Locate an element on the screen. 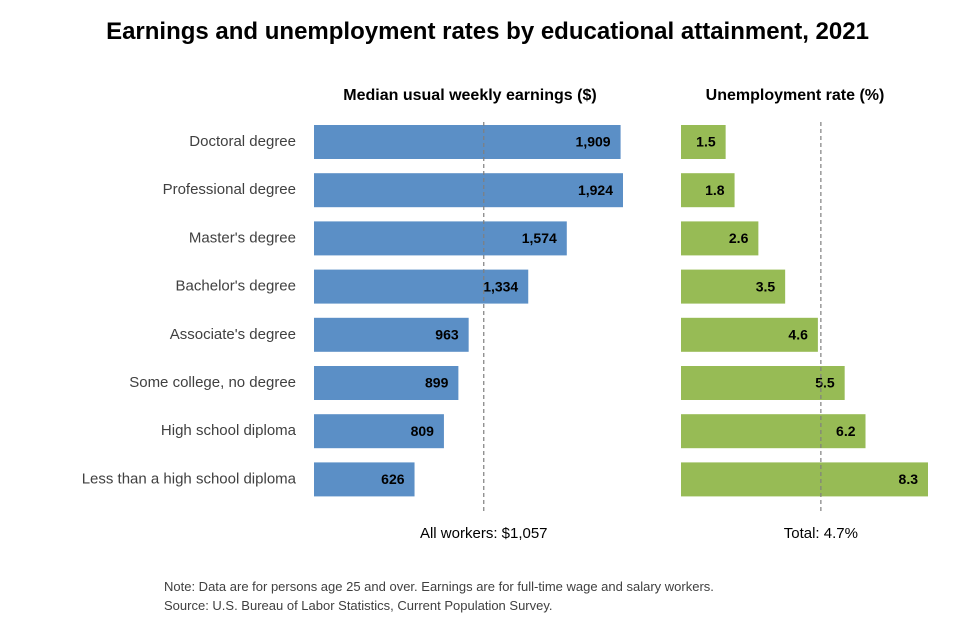  category-label: Bachelor's degree is located at coordinates (236, 286).